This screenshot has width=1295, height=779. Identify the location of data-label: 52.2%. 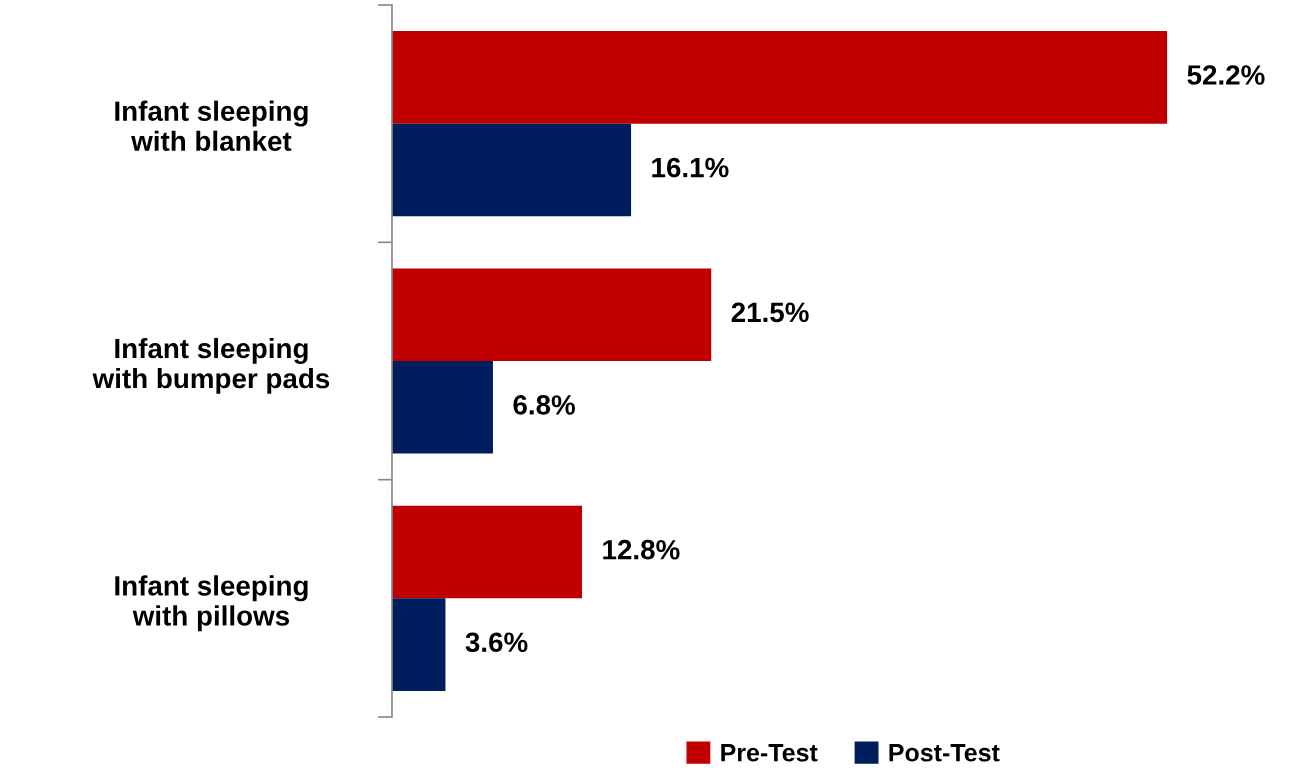
(1226, 75).